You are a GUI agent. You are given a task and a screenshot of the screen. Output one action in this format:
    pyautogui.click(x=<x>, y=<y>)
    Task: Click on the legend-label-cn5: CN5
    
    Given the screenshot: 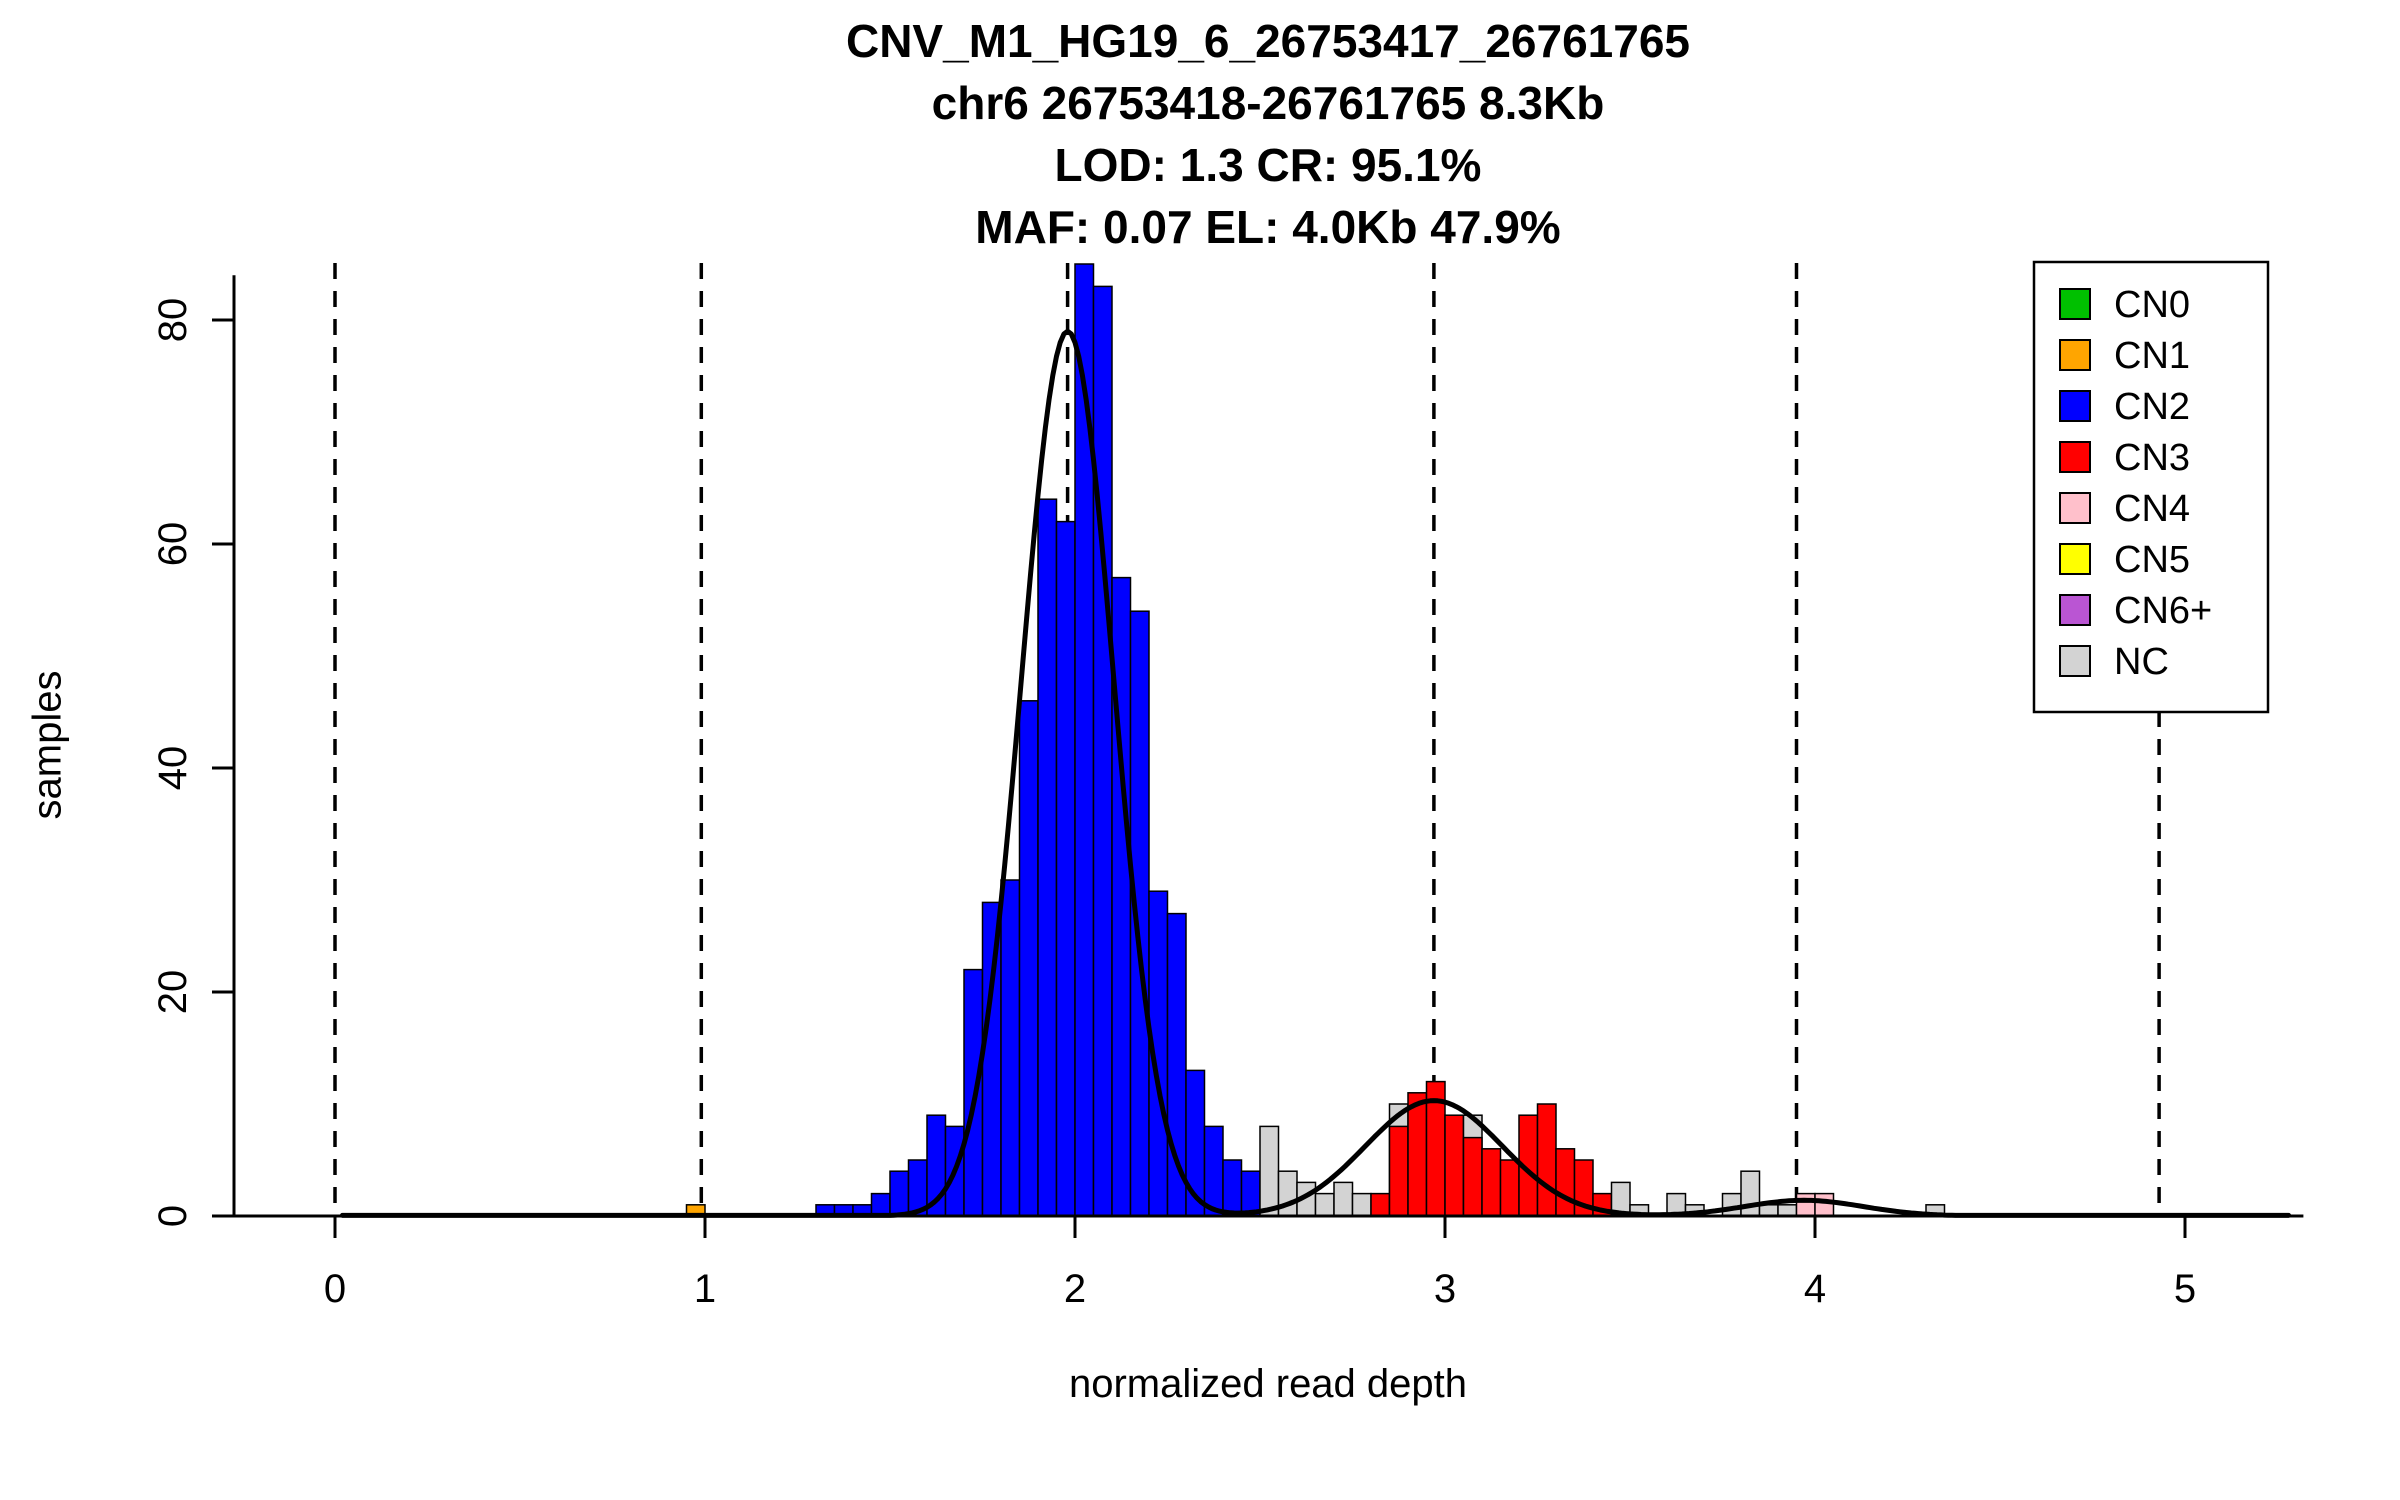 What is the action you would take?
    pyautogui.click(x=2152, y=560)
    